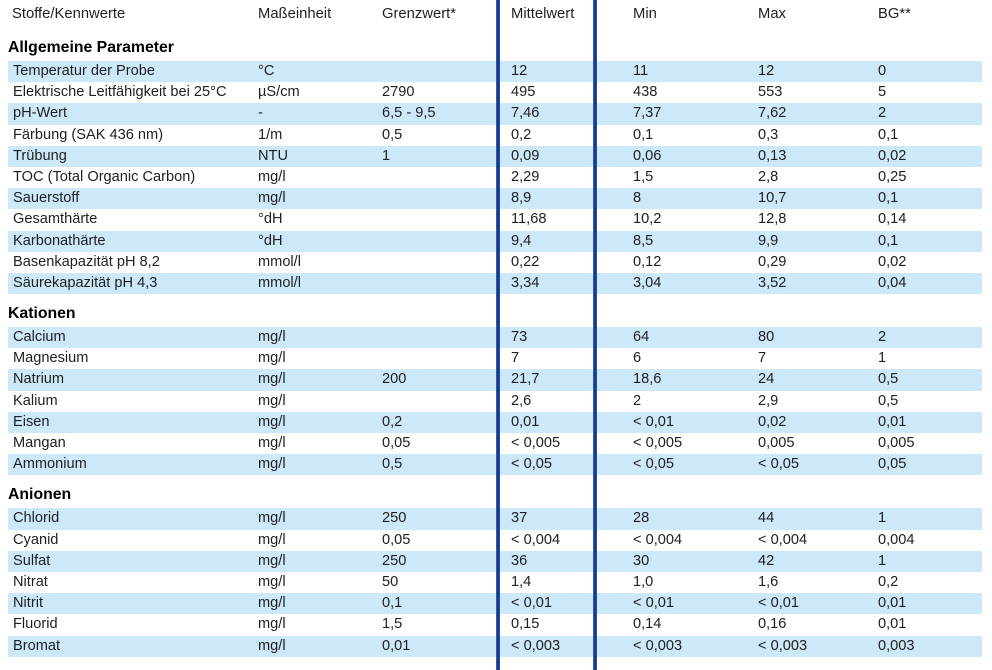 This screenshot has height=670, width=992. Describe the element at coordinates (42, 314) in the screenshot. I see `section-title: Kationen` at that location.